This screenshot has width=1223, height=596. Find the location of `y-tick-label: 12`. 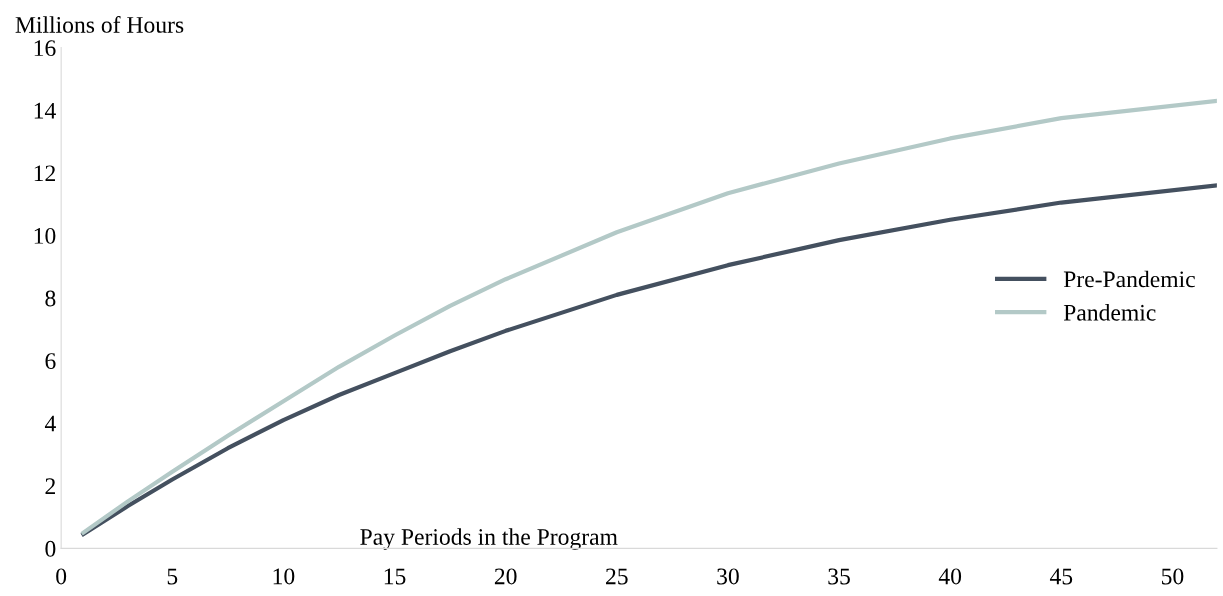

y-tick-label: 12 is located at coordinates (44, 173).